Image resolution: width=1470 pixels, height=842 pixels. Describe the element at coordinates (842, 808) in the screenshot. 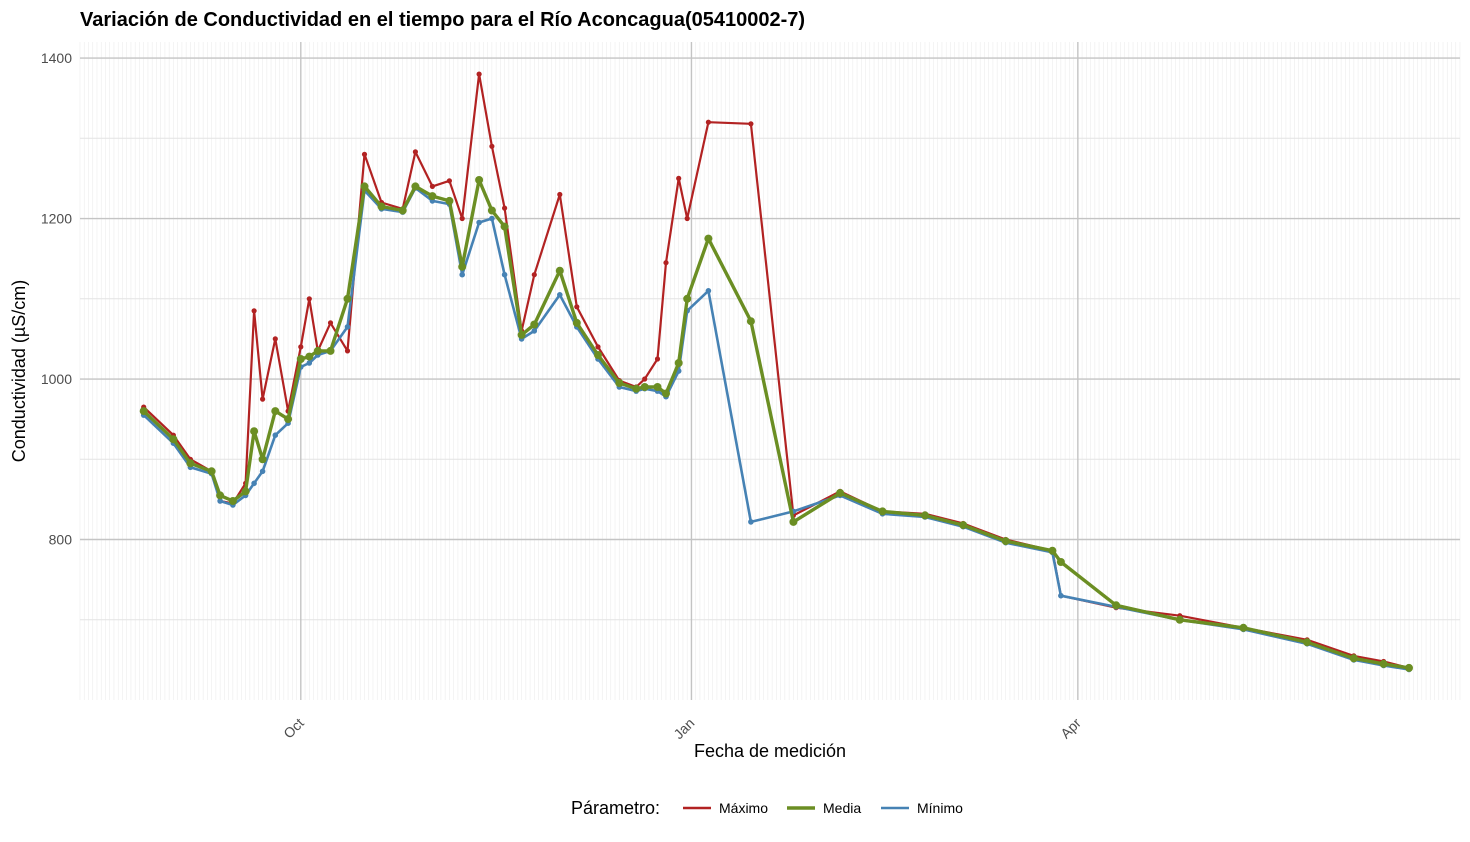

I see `legend-label-mean: Media` at that location.